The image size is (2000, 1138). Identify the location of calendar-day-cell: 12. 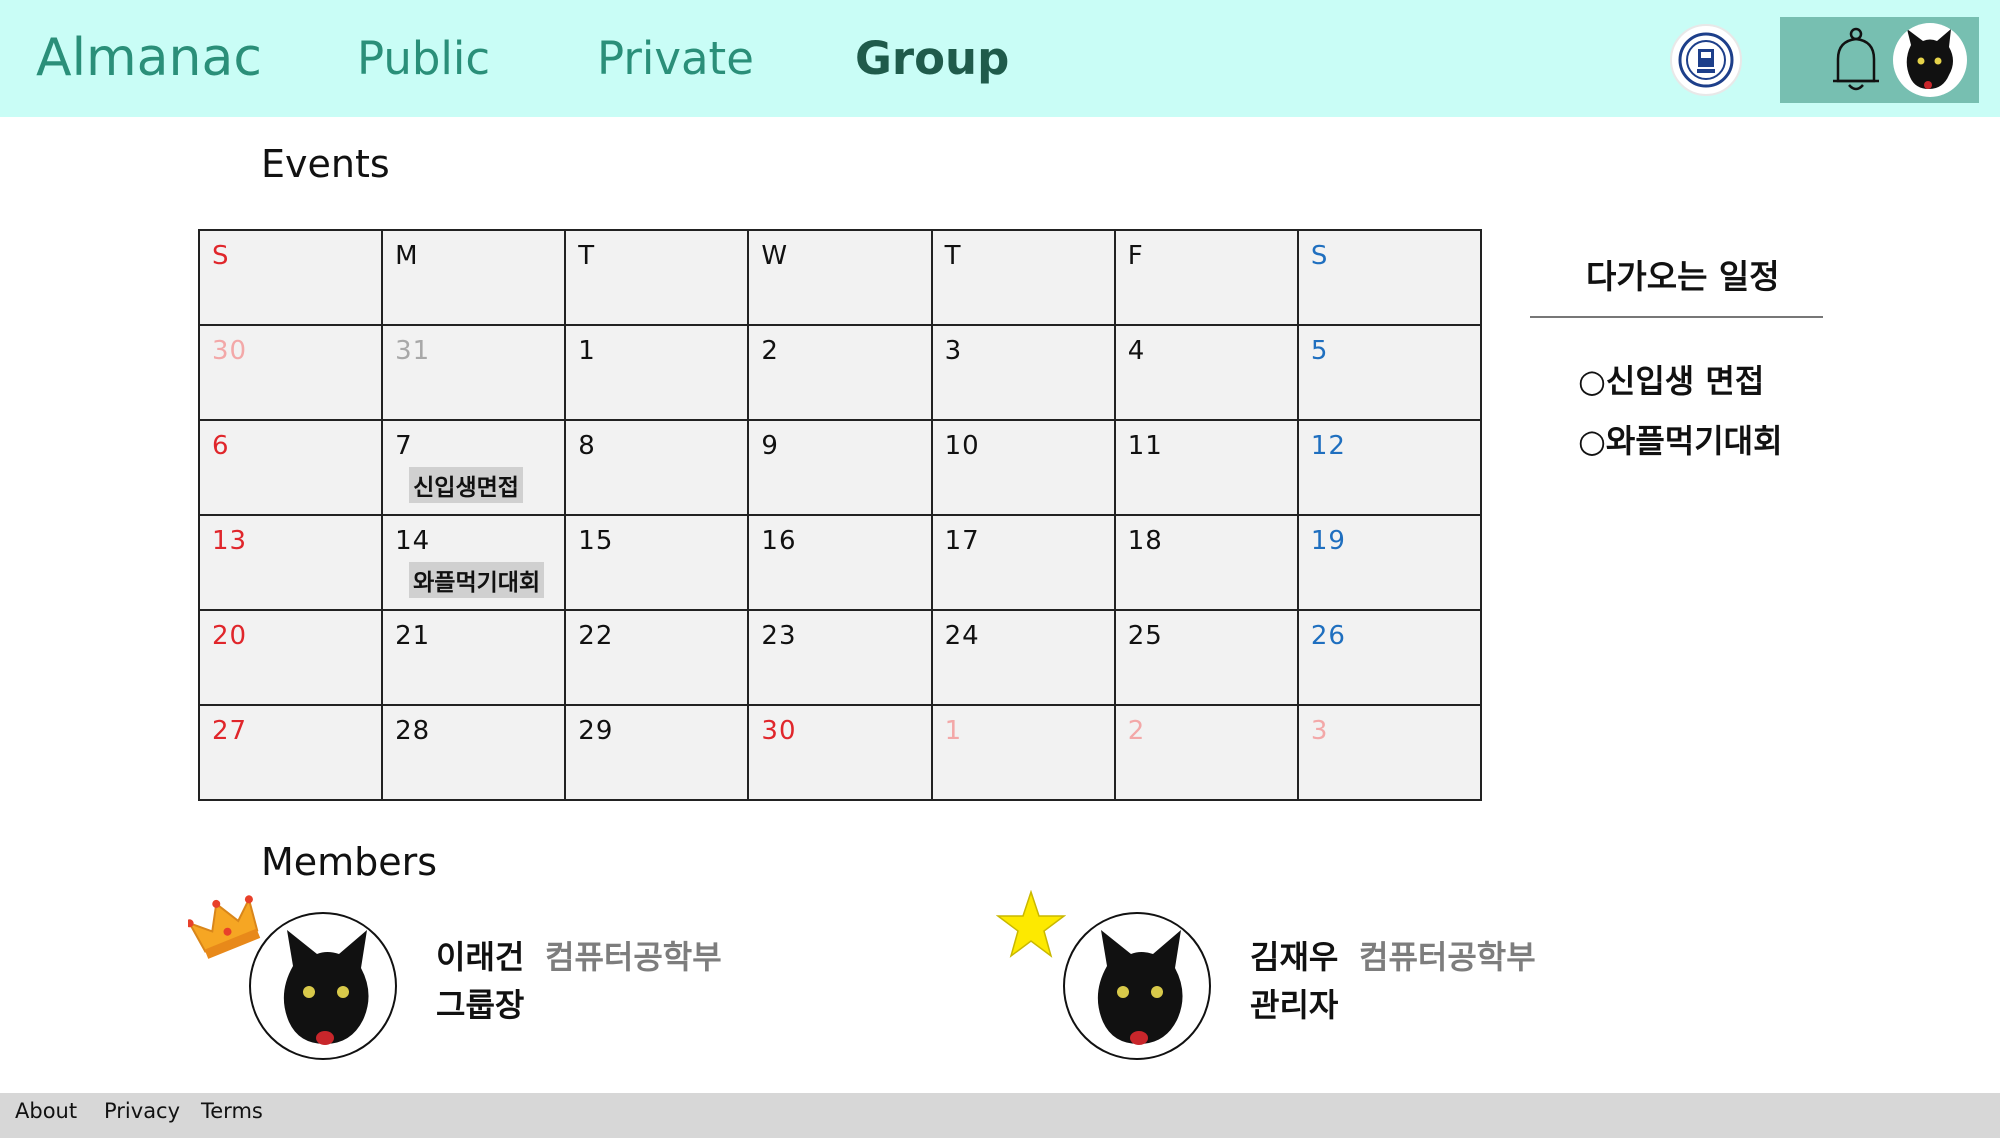
(1389, 467).